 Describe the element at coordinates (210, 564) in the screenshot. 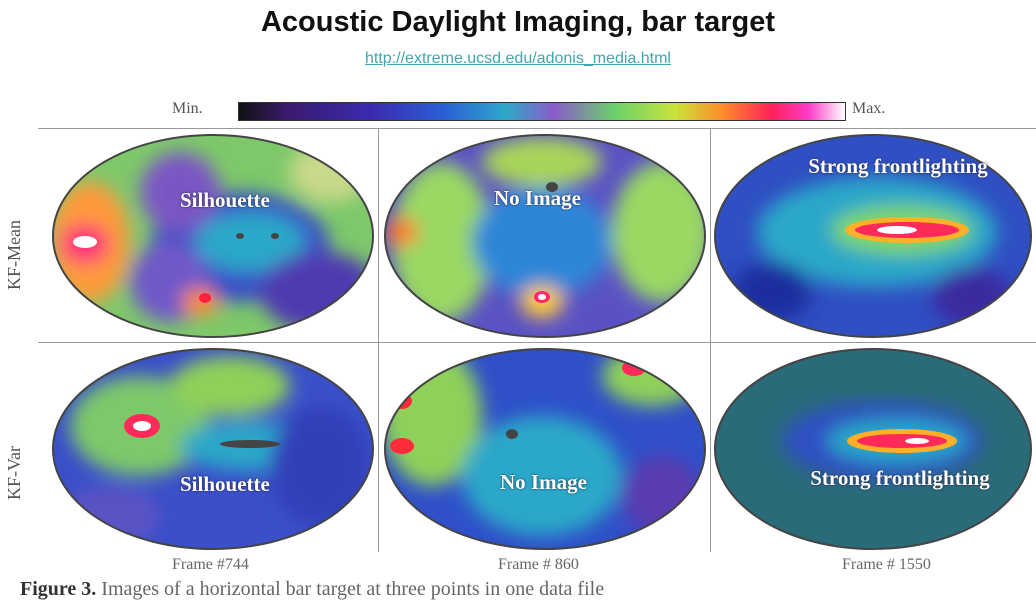

I see `frame-label: Frame #744` at that location.